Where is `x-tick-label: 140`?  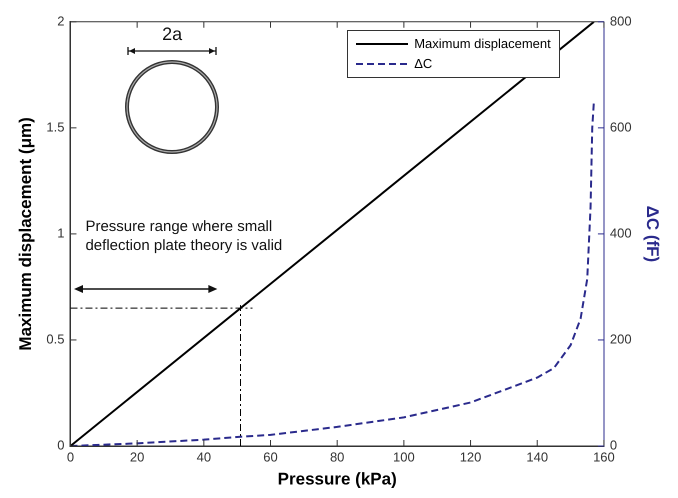 x-tick-label: 140 is located at coordinates (537, 456).